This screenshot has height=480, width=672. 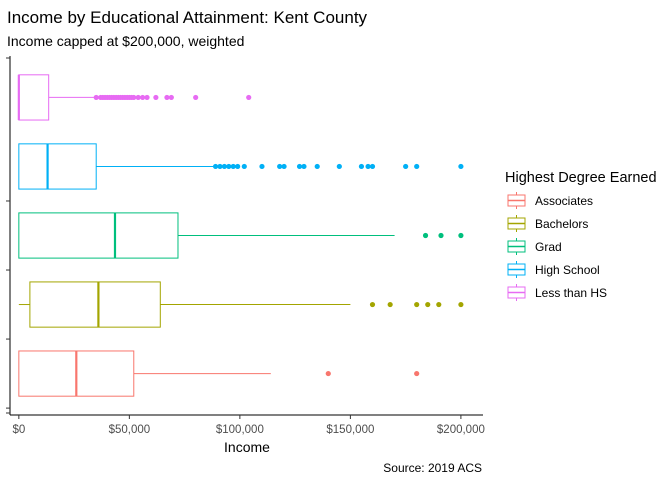 I want to click on box-grad, so click(x=241, y=235).